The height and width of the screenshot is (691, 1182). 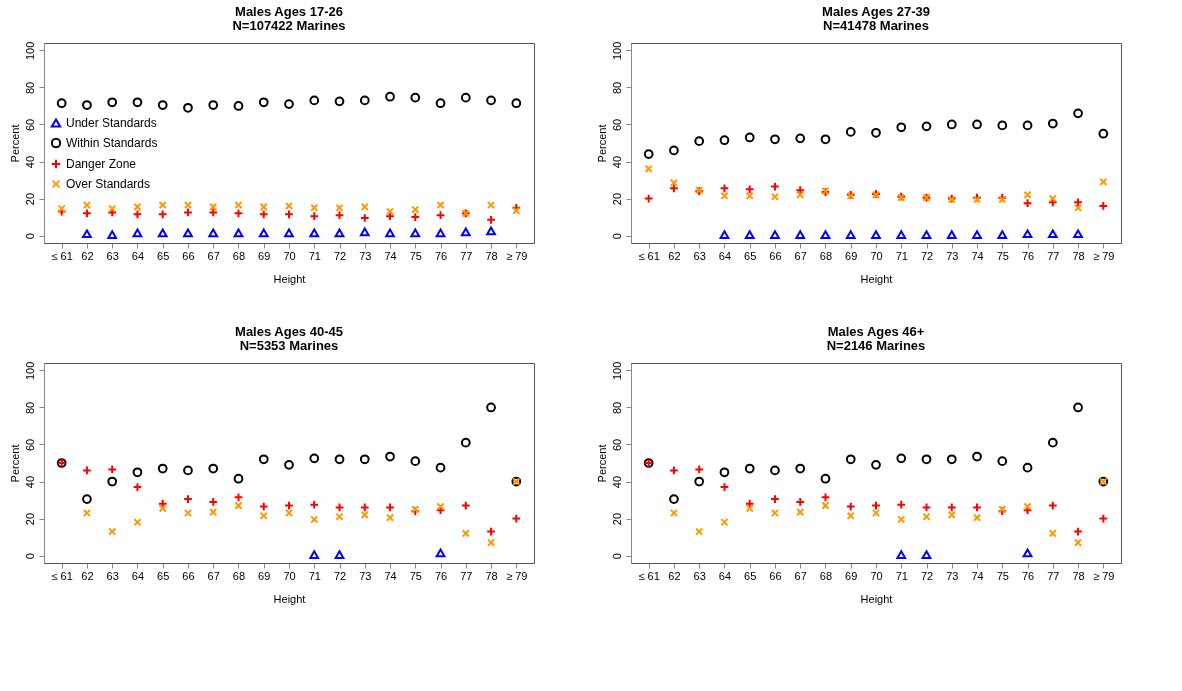 What do you see at coordinates (1028, 255) in the screenshot?
I see `x-tick-label: 76` at bounding box center [1028, 255].